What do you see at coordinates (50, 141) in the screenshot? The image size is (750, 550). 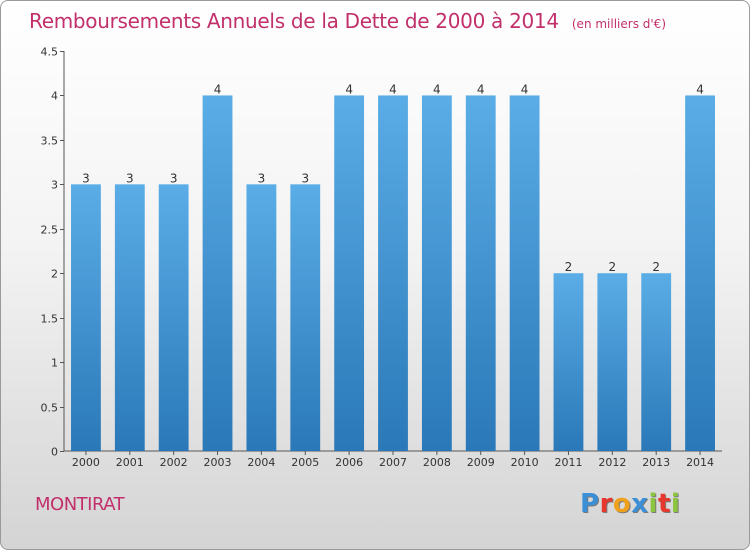 I see `y-tick-label: 3.5` at bounding box center [50, 141].